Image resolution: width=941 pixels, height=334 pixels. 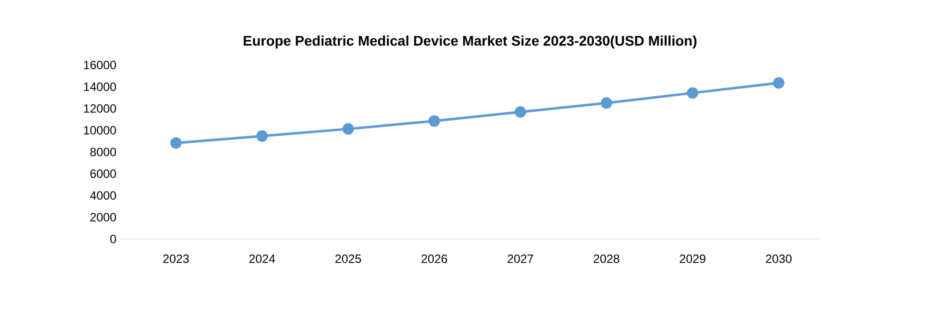 I want to click on x-tick-label: 2030, so click(x=779, y=259).